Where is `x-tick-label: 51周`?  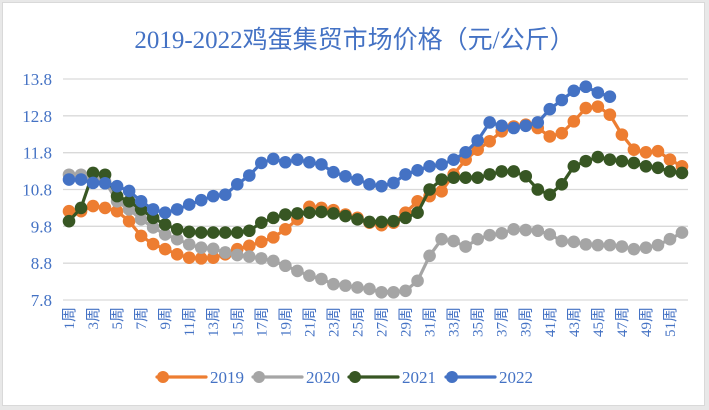 x-tick-label: 51周 is located at coordinates (670, 322).